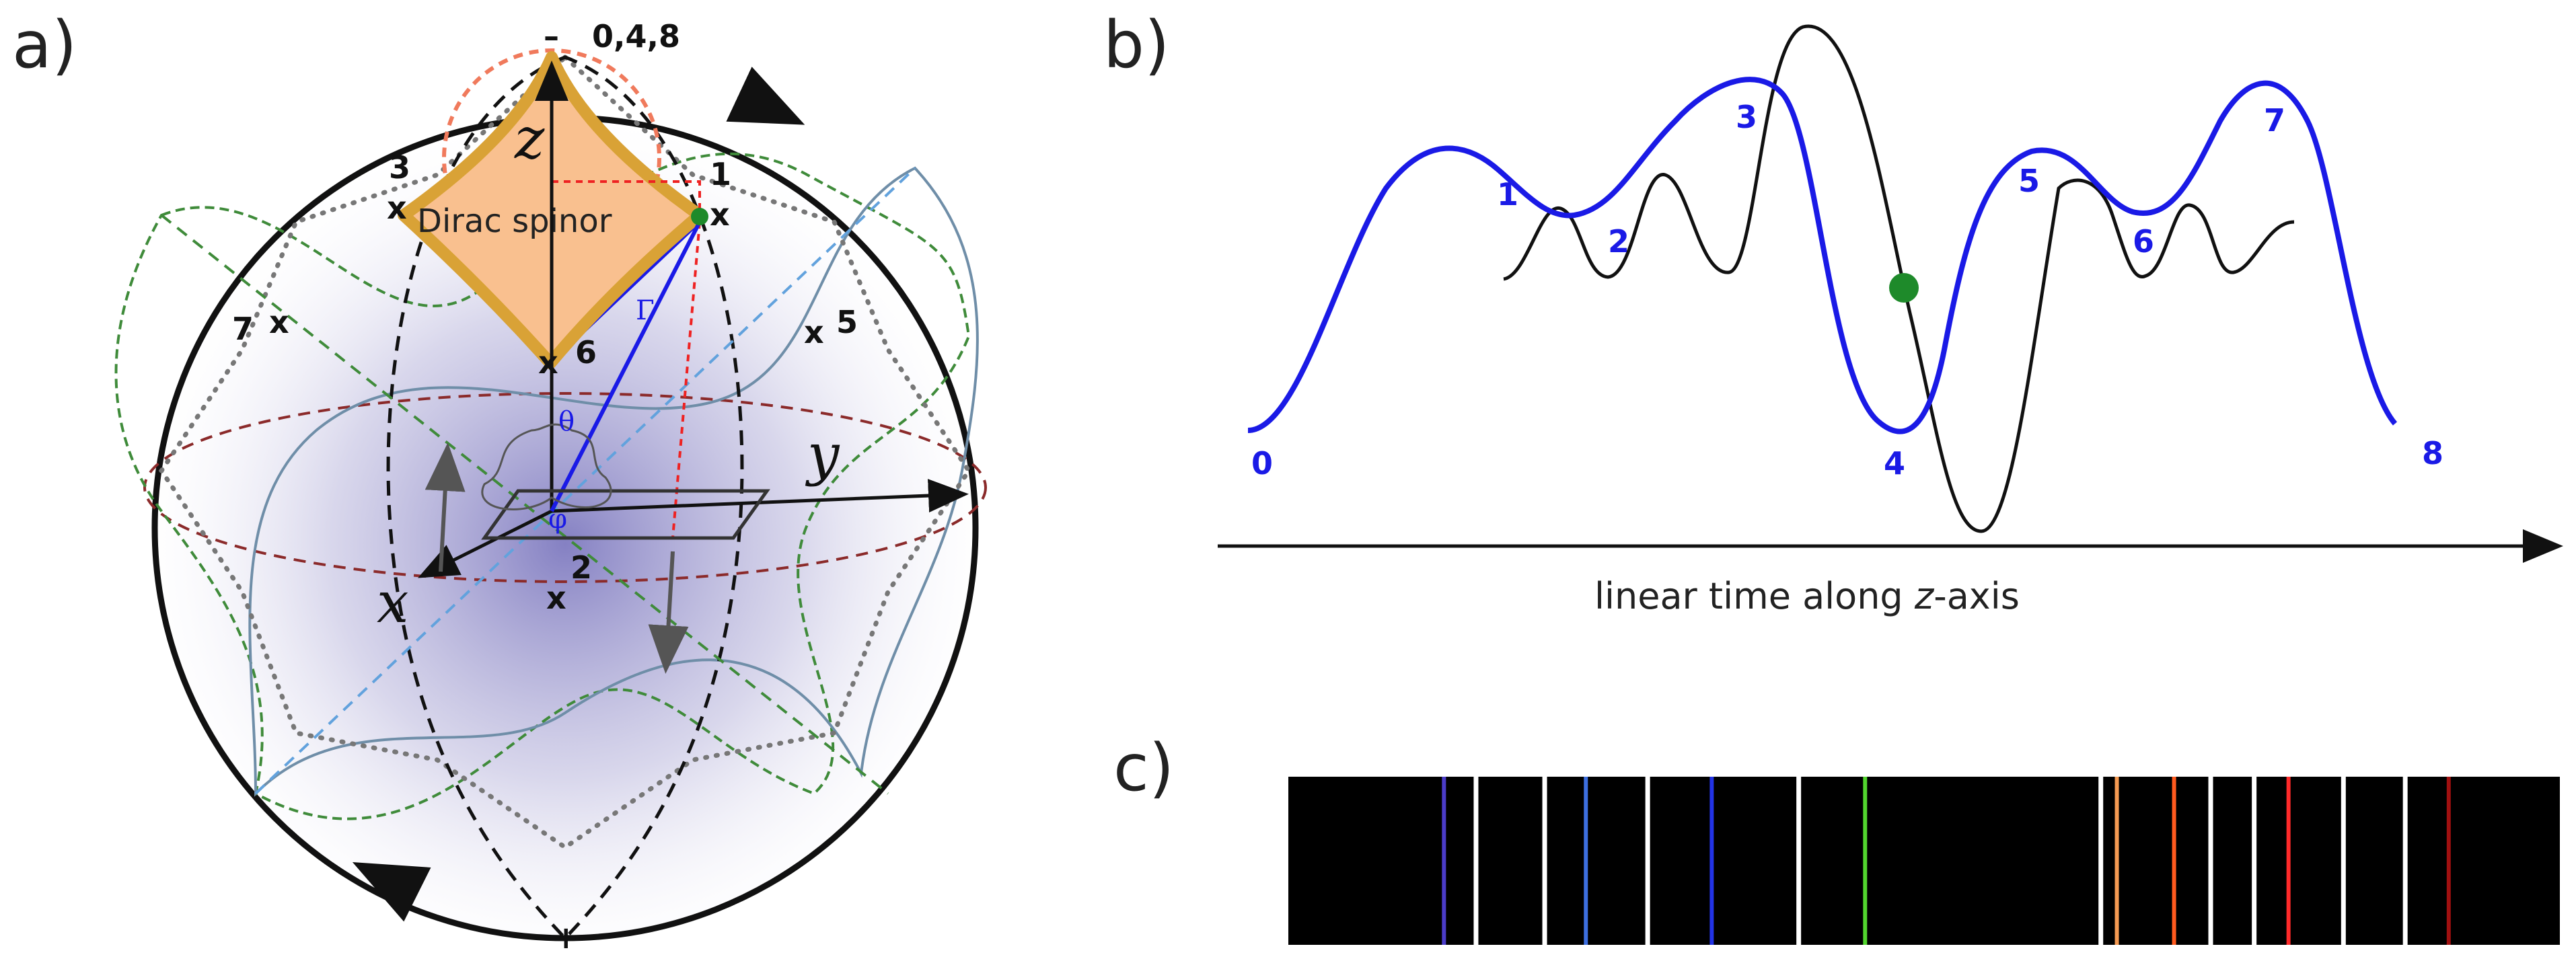 This screenshot has width=2576, height=963. What do you see at coordinates (2274, 120) in the screenshot?
I see `peak-label-7: 7` at bounding box center [2274, 120].